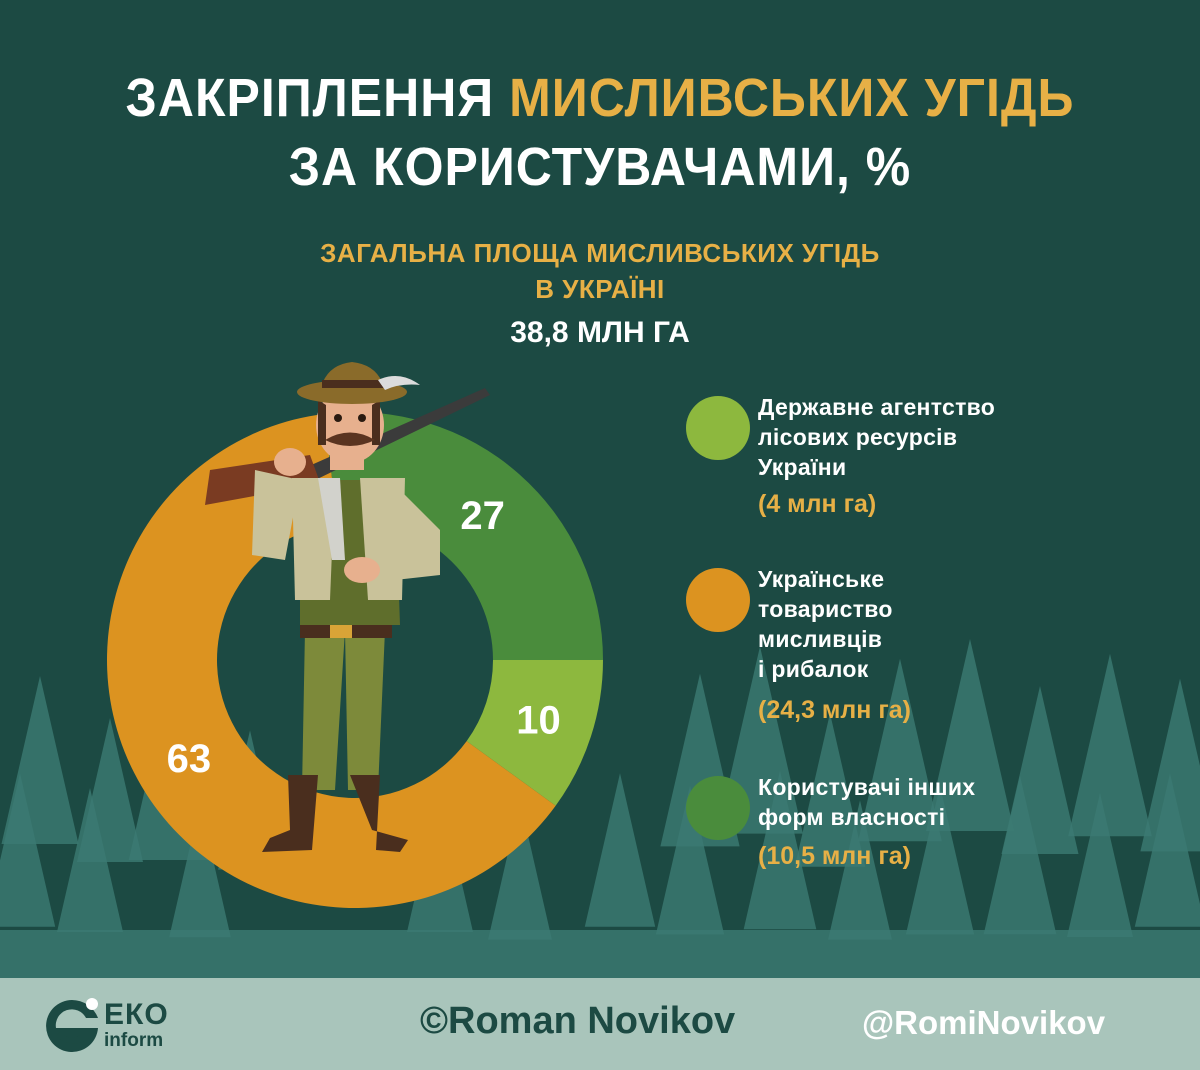 The width and height of the screenshot is (1200, 1070). Describe the element at coordinates (834, 710) in the screenshot. I see `legend-value: (24,3 млн га)` at that location.